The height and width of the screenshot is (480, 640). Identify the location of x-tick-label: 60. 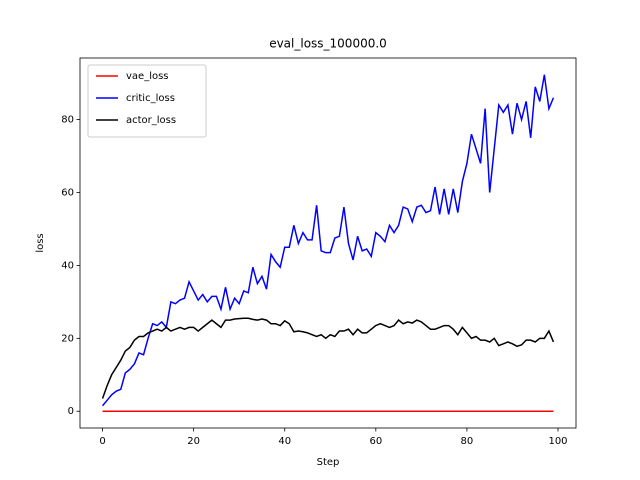
(375, 441).